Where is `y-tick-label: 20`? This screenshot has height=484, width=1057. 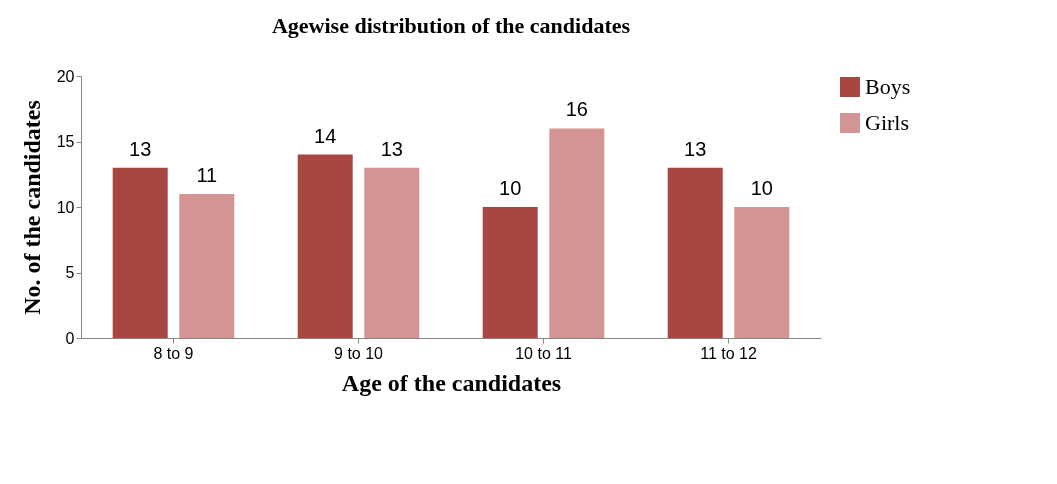
y-tick-label: 20 is located at coordinates (65, 76).